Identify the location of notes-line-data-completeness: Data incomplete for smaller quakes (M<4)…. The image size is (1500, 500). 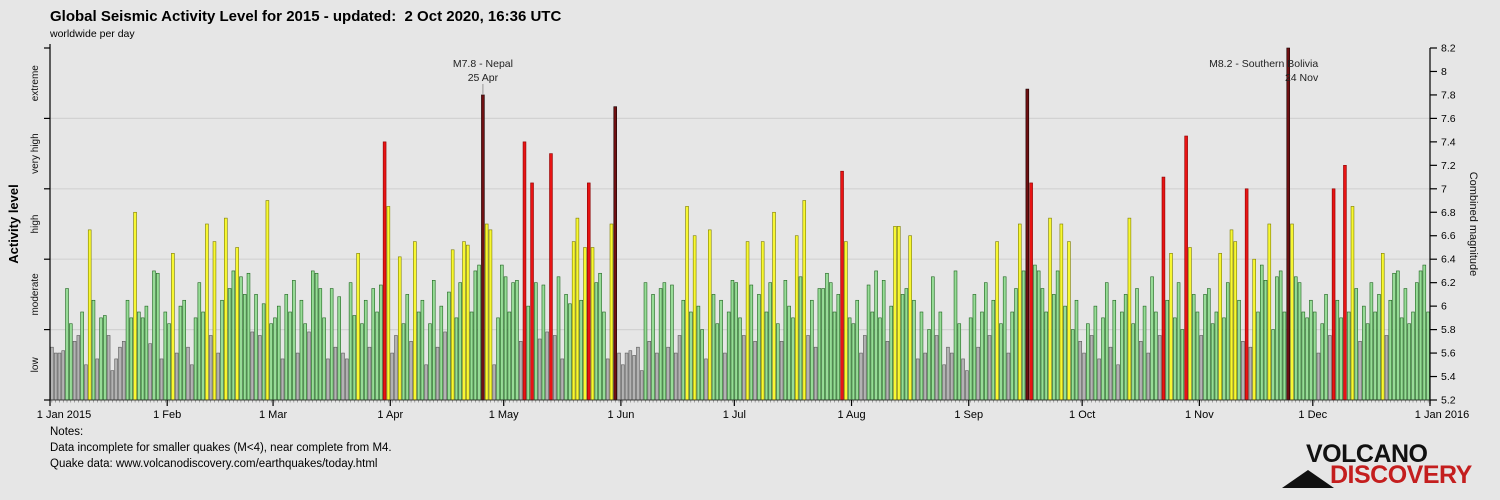
(221, 448).